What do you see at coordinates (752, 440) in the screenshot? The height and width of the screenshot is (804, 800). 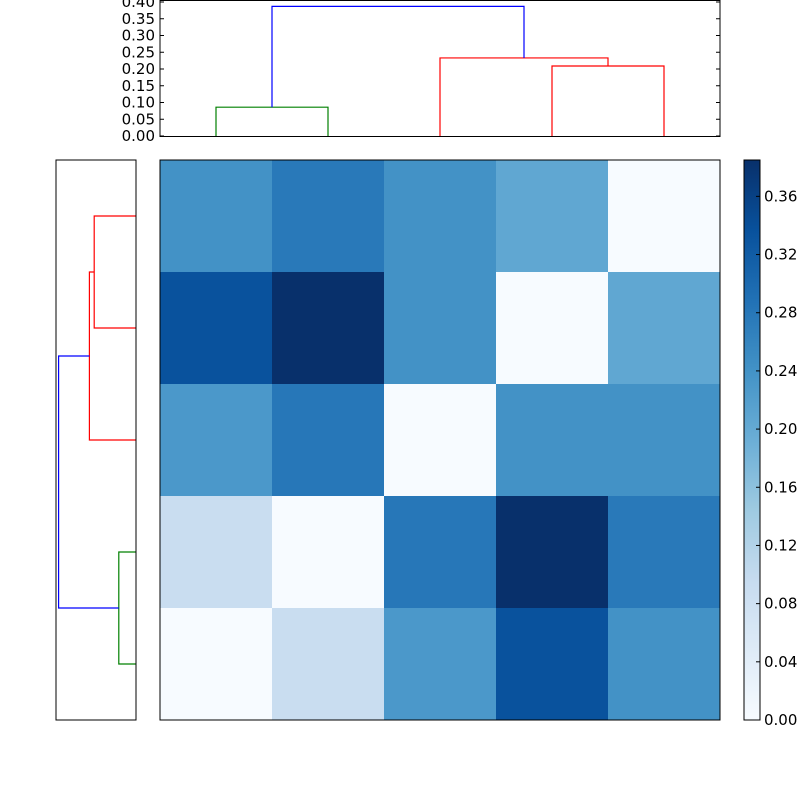 I see `colorbar-gradient` at bounding box center [752, 440].